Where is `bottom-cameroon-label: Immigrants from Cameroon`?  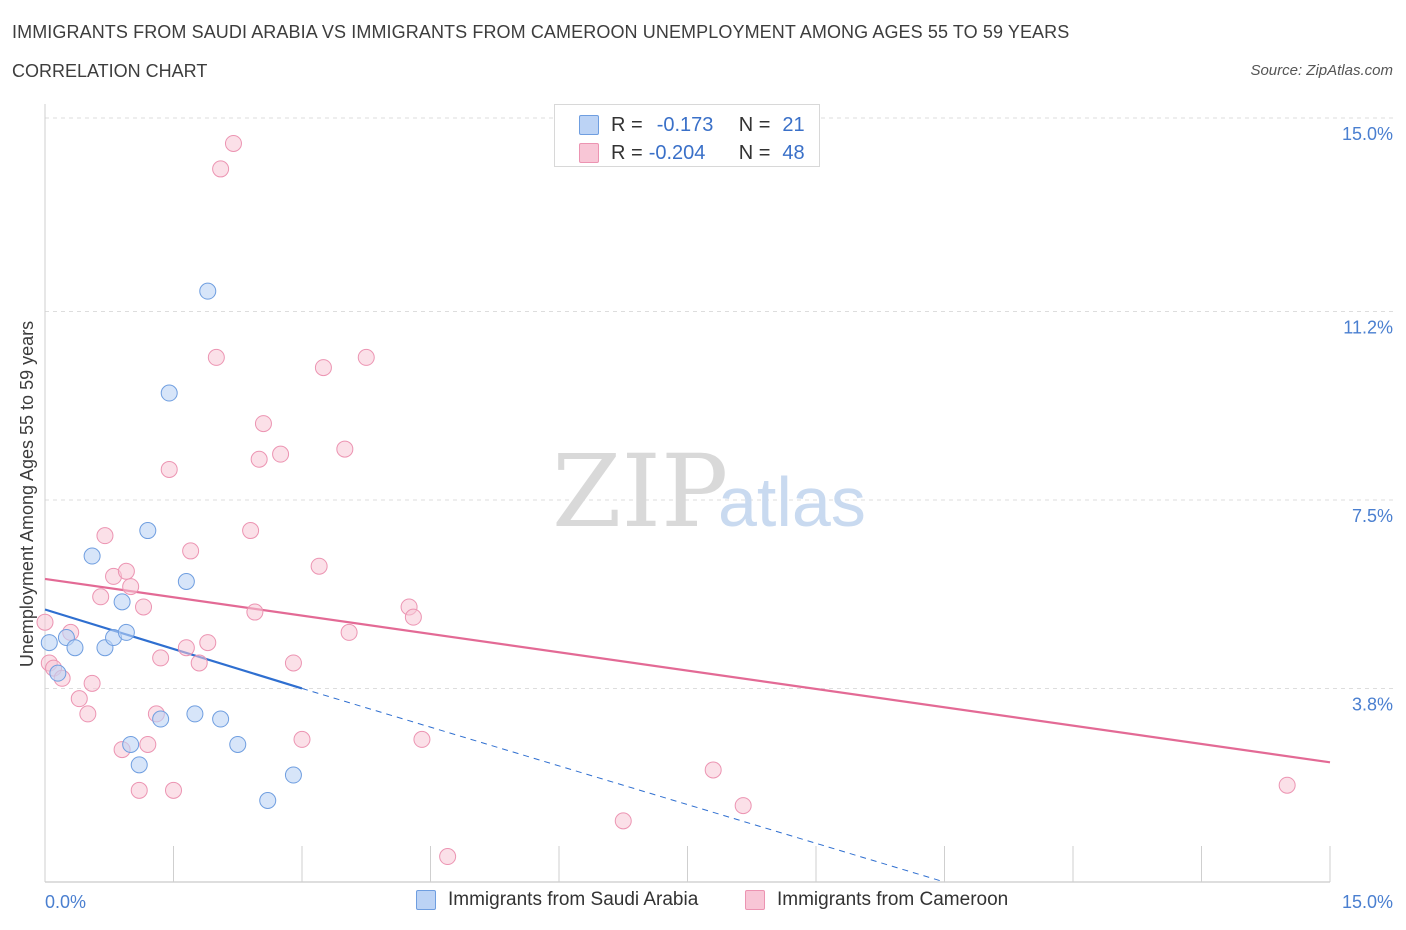 bottom-cameroon-label: Immigrants from Cameroon is located at coordinates (893, 899).